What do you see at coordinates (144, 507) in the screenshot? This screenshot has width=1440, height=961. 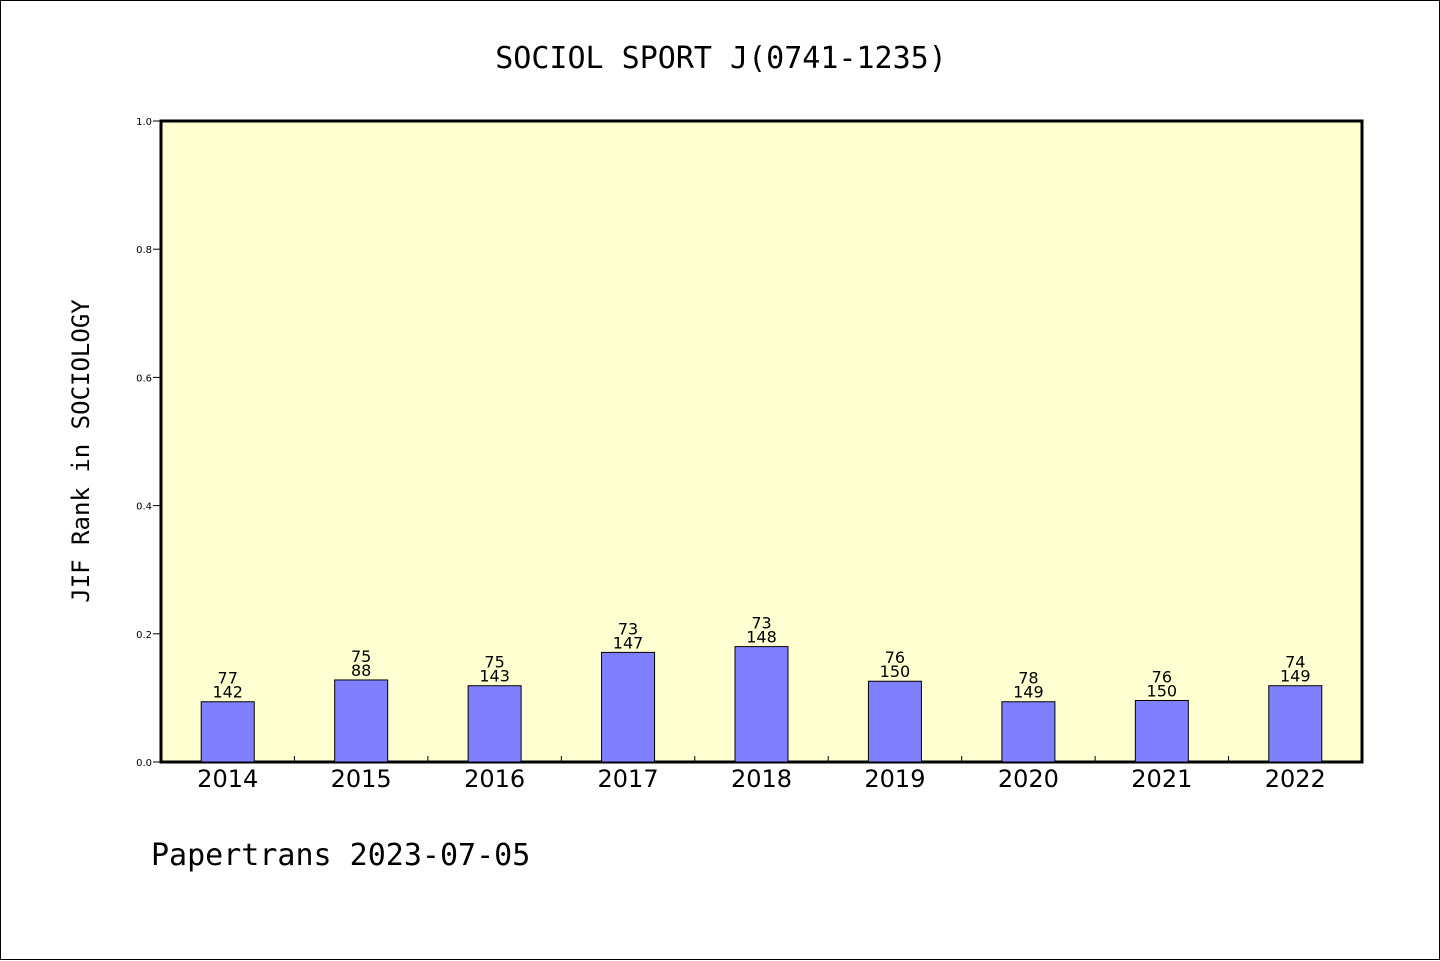 I see `y-tick-label: 0.4` at bounding box center [144, 507].